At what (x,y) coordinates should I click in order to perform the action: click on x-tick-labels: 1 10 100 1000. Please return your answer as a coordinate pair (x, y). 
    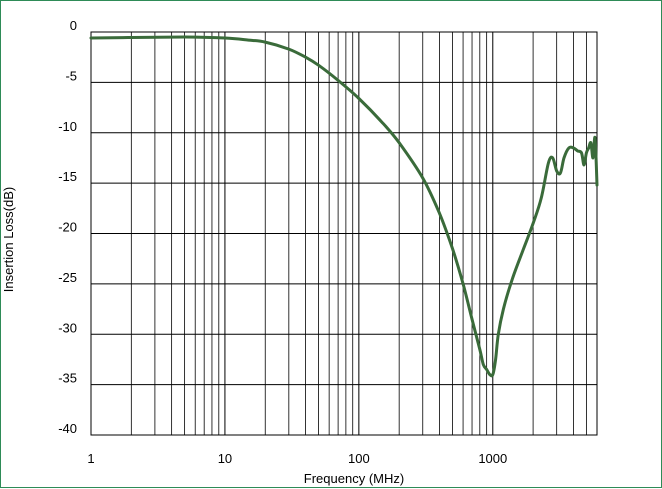
    Looking at the image, I should click on (297, 458).